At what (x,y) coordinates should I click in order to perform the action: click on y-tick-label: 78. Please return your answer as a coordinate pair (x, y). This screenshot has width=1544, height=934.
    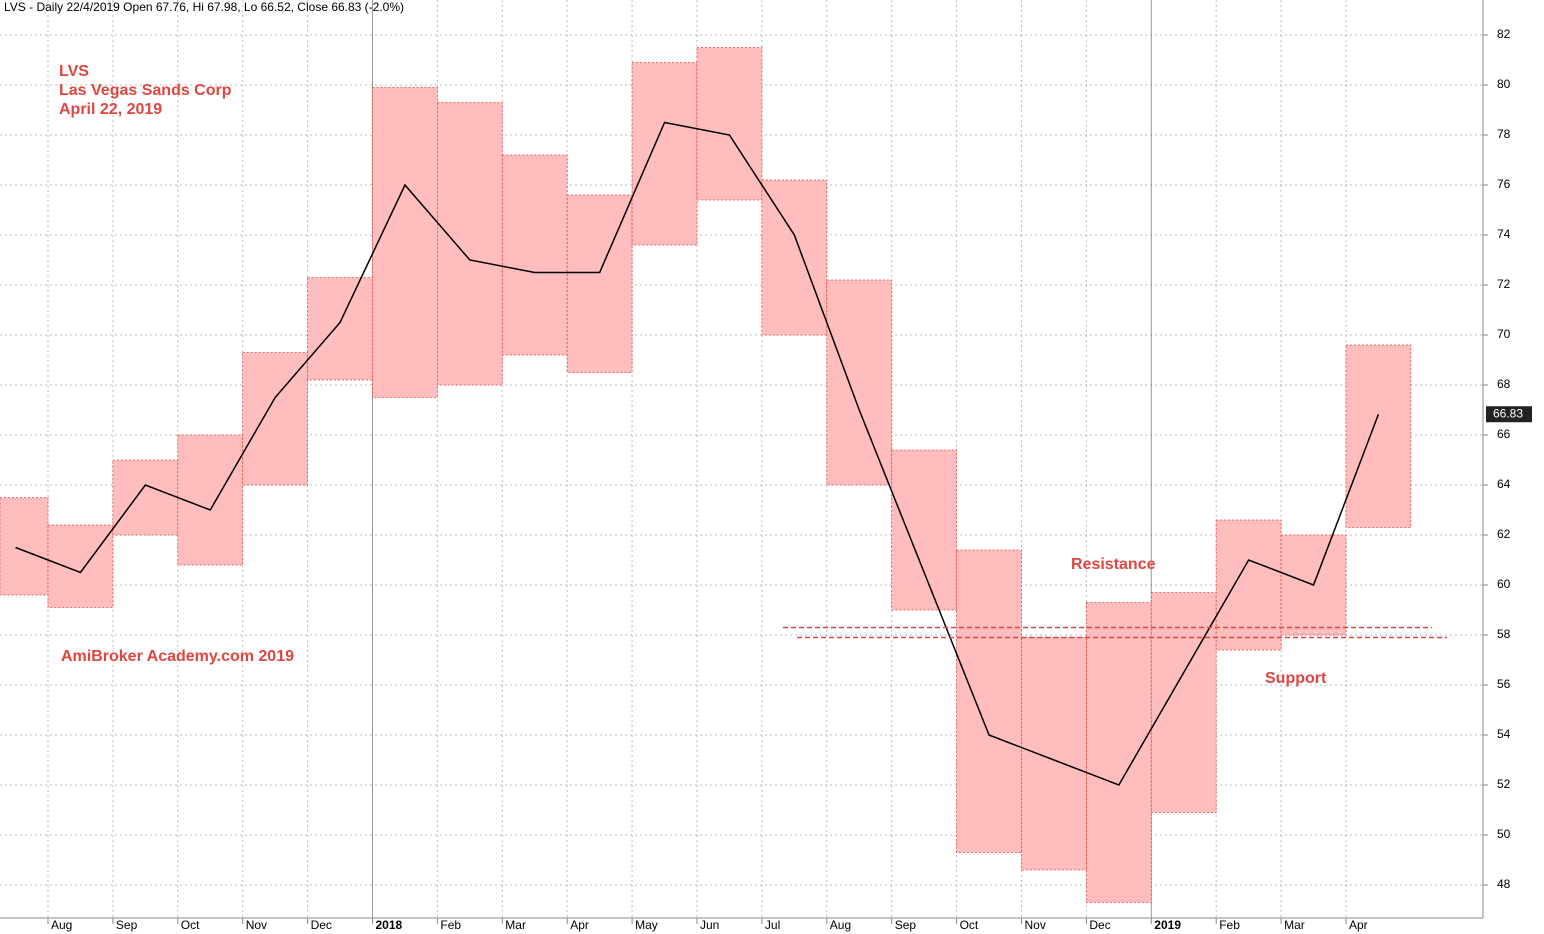
    Looking at the image, I should click on (1504, 134).